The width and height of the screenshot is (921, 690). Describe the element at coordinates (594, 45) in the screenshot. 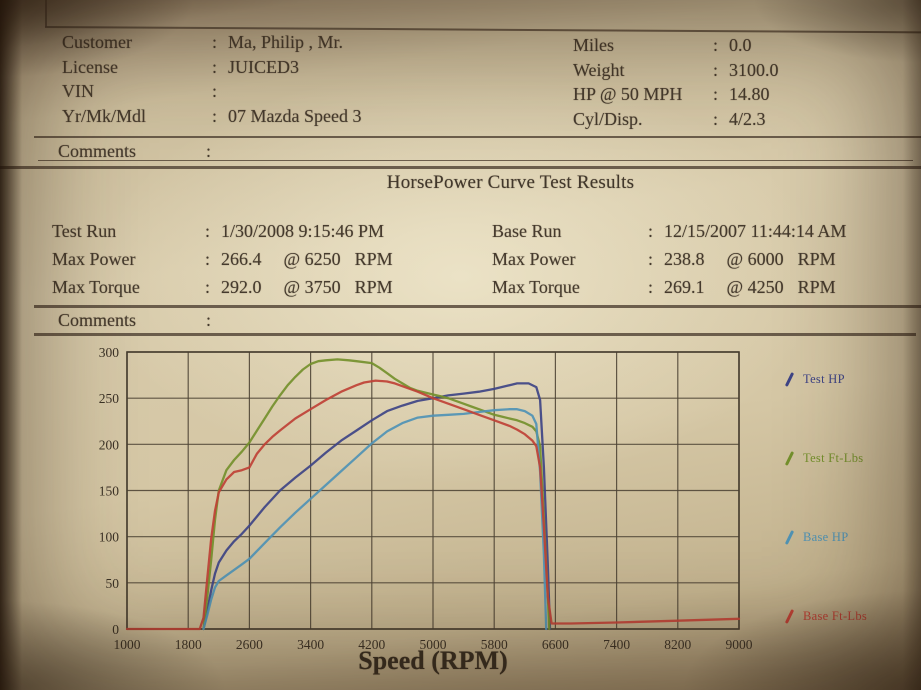

I see `field-label: Miles` at that location.